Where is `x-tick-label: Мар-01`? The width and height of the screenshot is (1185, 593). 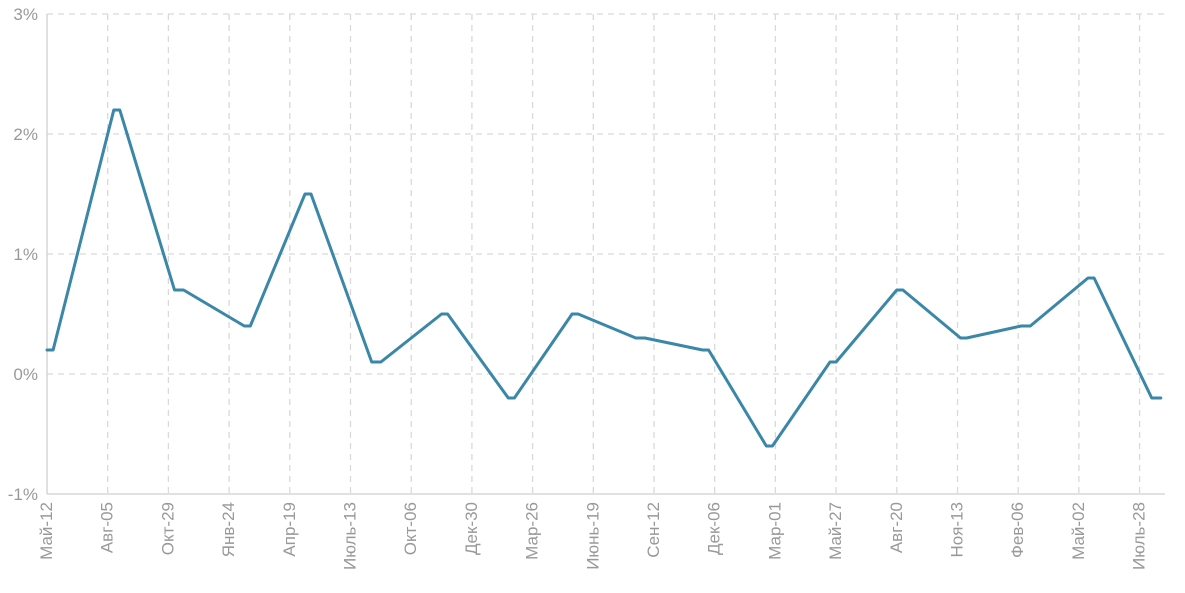 x-tick-label: Мар-01 is located at coordinates (774, 531).